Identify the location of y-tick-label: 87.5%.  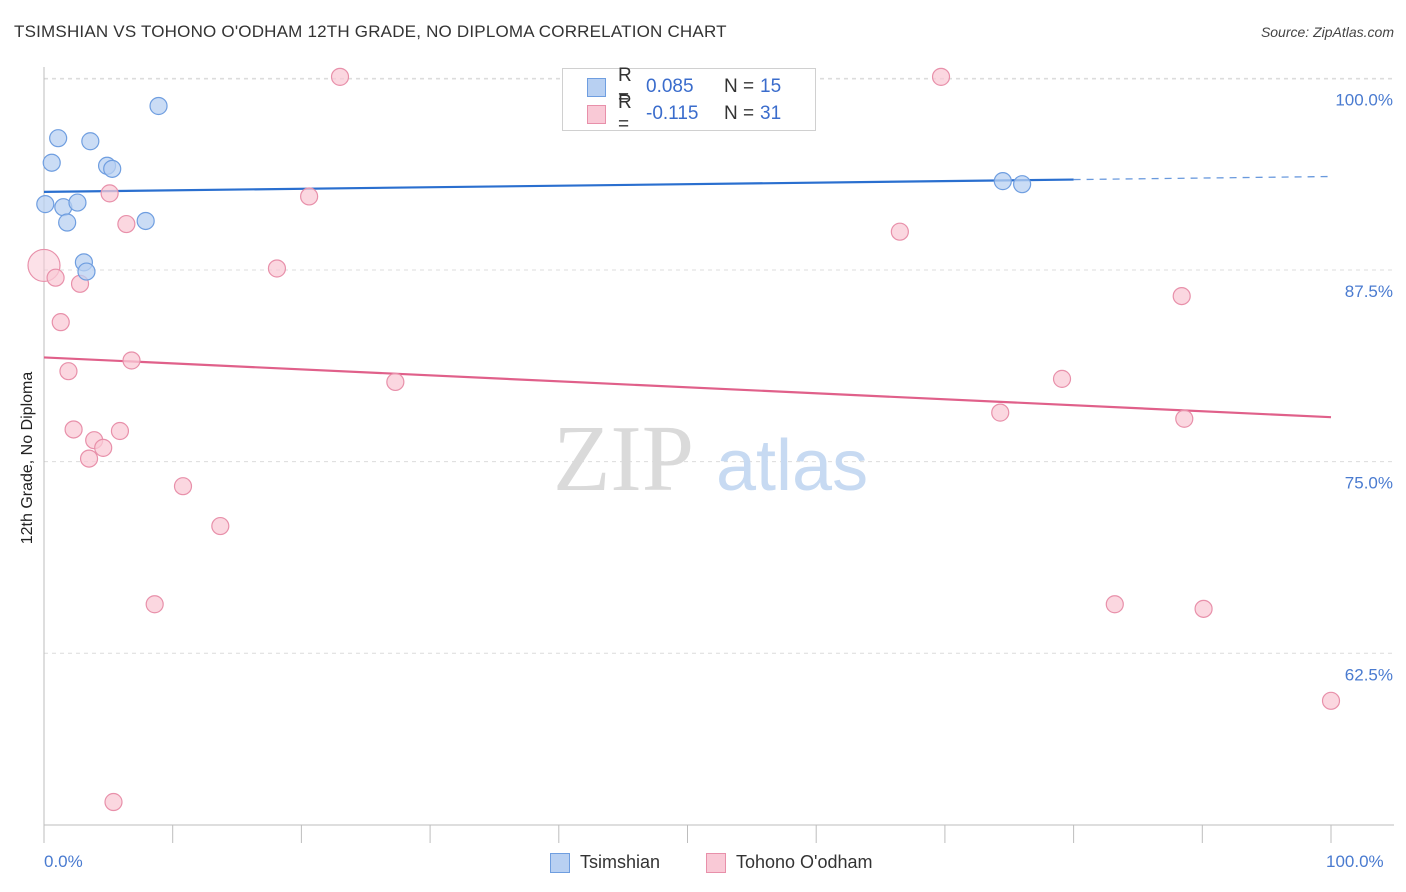
(1369, 291).